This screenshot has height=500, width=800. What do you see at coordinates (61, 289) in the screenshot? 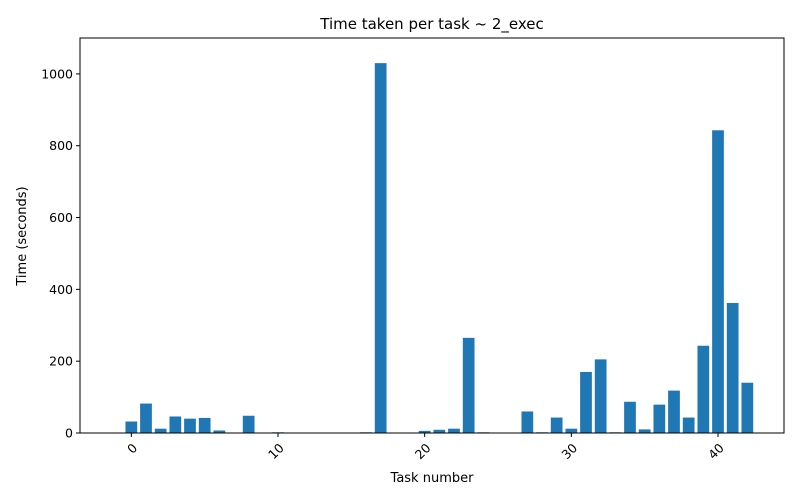
I see `y-tick-label: 400` at bounding box center [61, 289].